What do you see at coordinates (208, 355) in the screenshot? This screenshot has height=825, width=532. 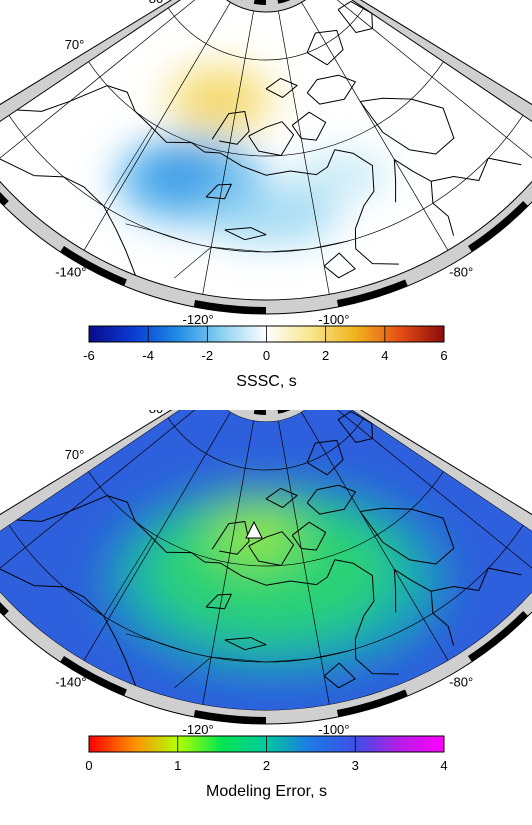 I see `colorbar-tick-label: -2` at bounding box center [208, 355].